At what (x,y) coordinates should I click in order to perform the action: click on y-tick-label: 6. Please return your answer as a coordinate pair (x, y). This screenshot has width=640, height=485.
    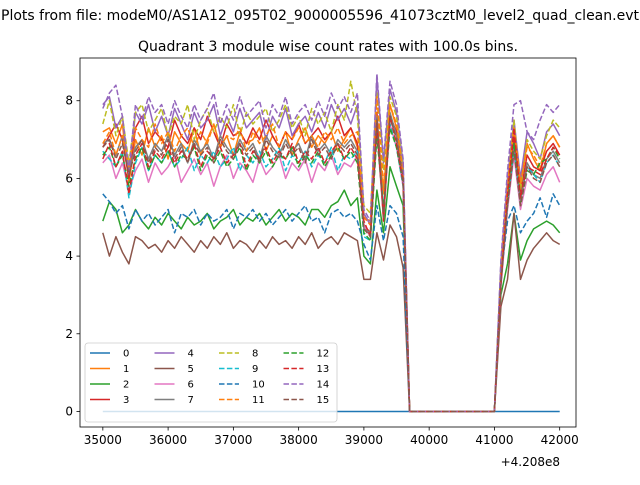
    Looking at the image, I should click on (69, 178).